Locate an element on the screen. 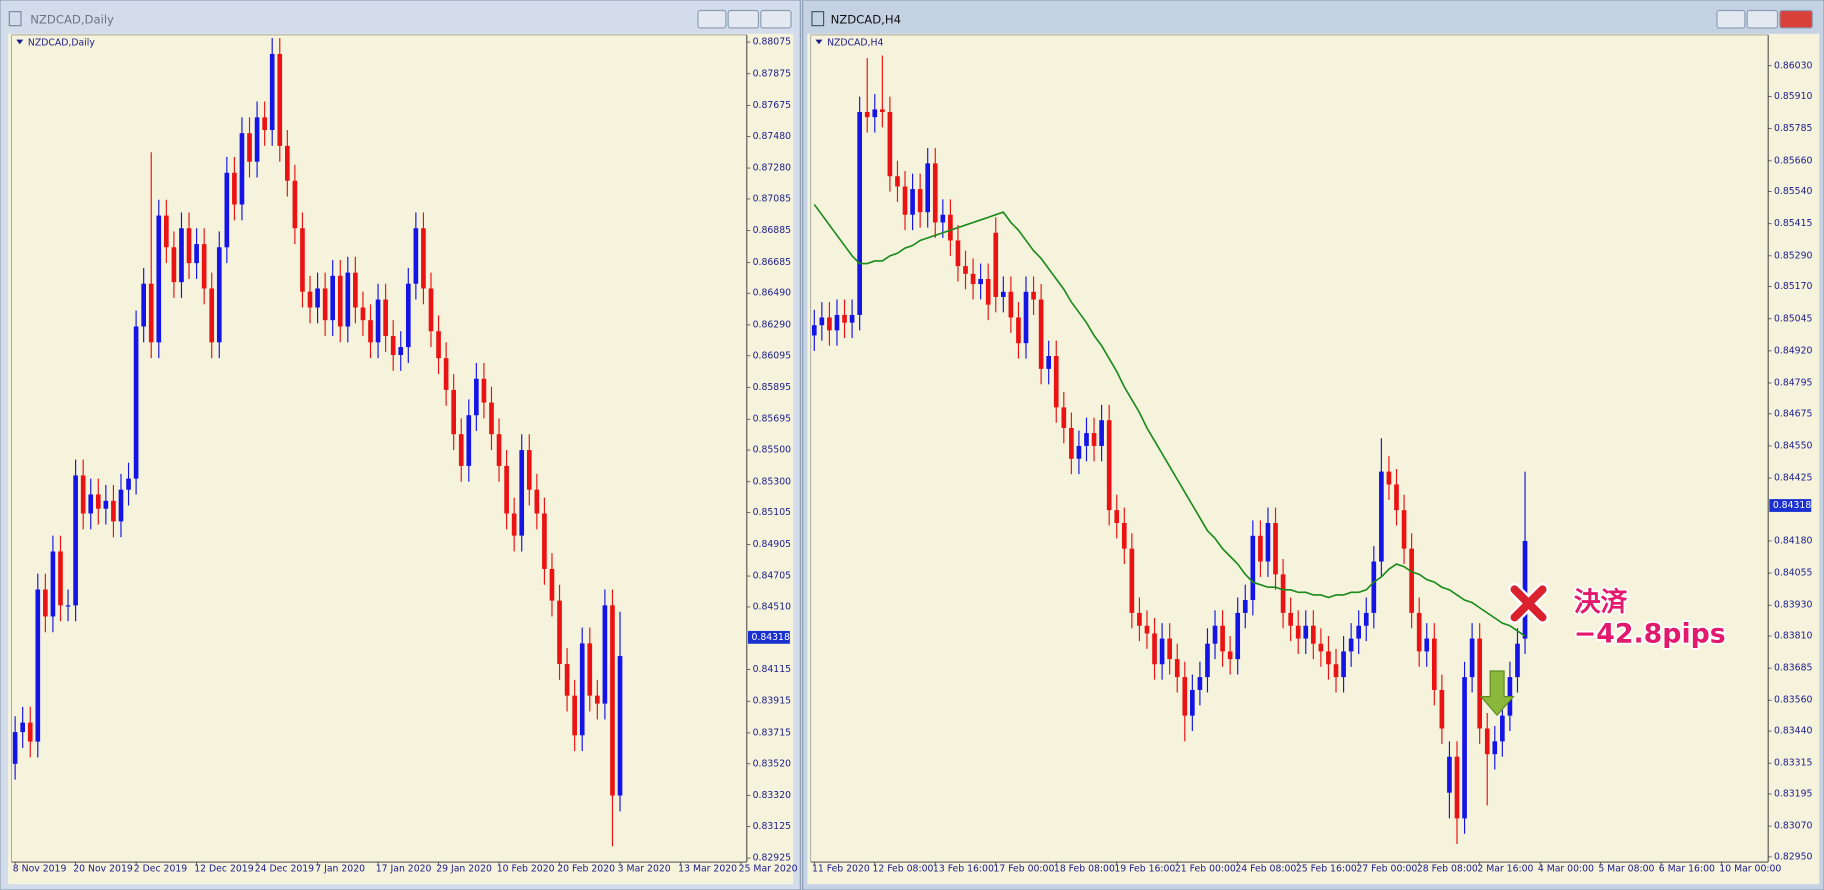 Image resolution: width=1824 pixels, height=890 pixels. y-tick-label: 0.87085 is located at coordinates (772, 198).